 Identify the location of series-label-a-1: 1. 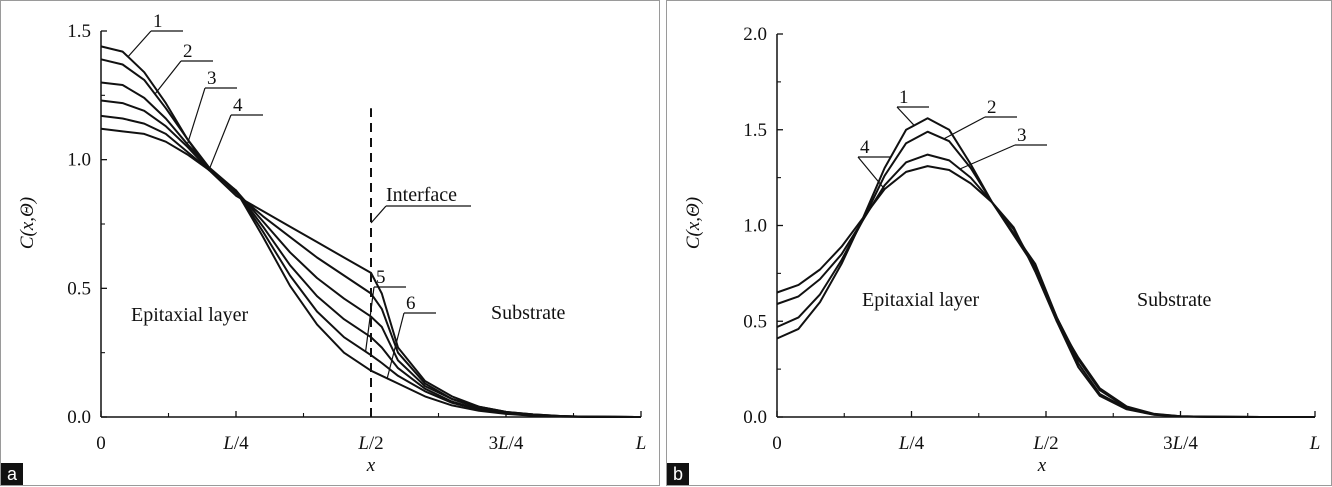
(158, 21).